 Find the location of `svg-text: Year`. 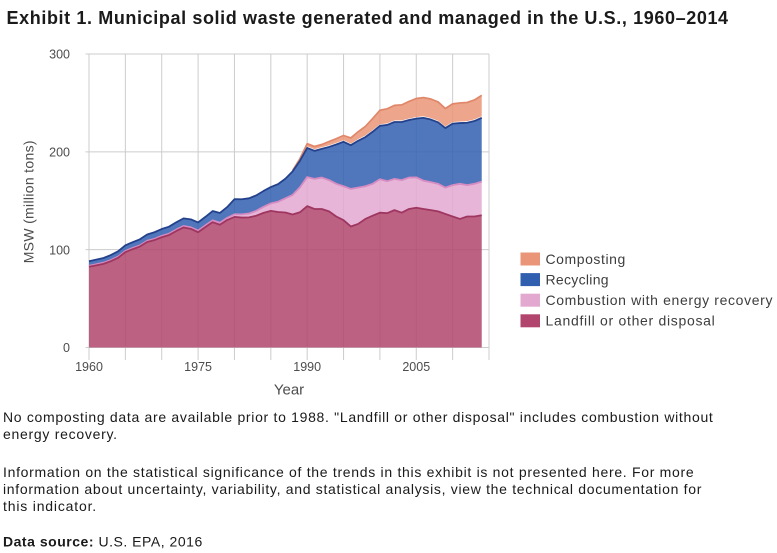

svg-text: Year is located at coordinates (289, 390).